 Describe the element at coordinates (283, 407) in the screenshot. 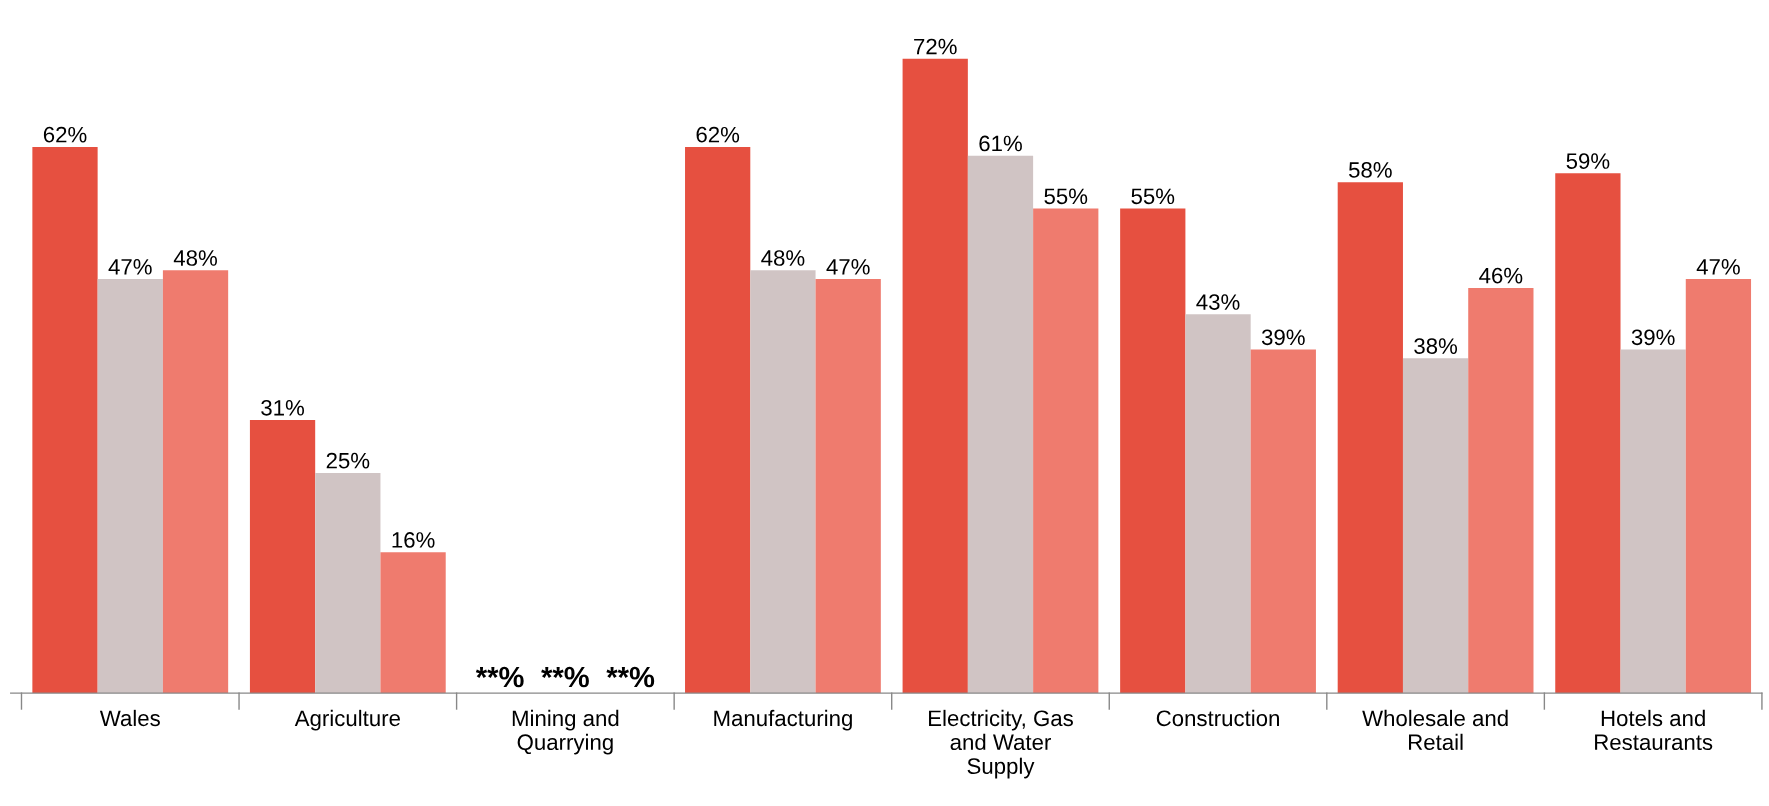

I see `data-label: 31%` at that location.